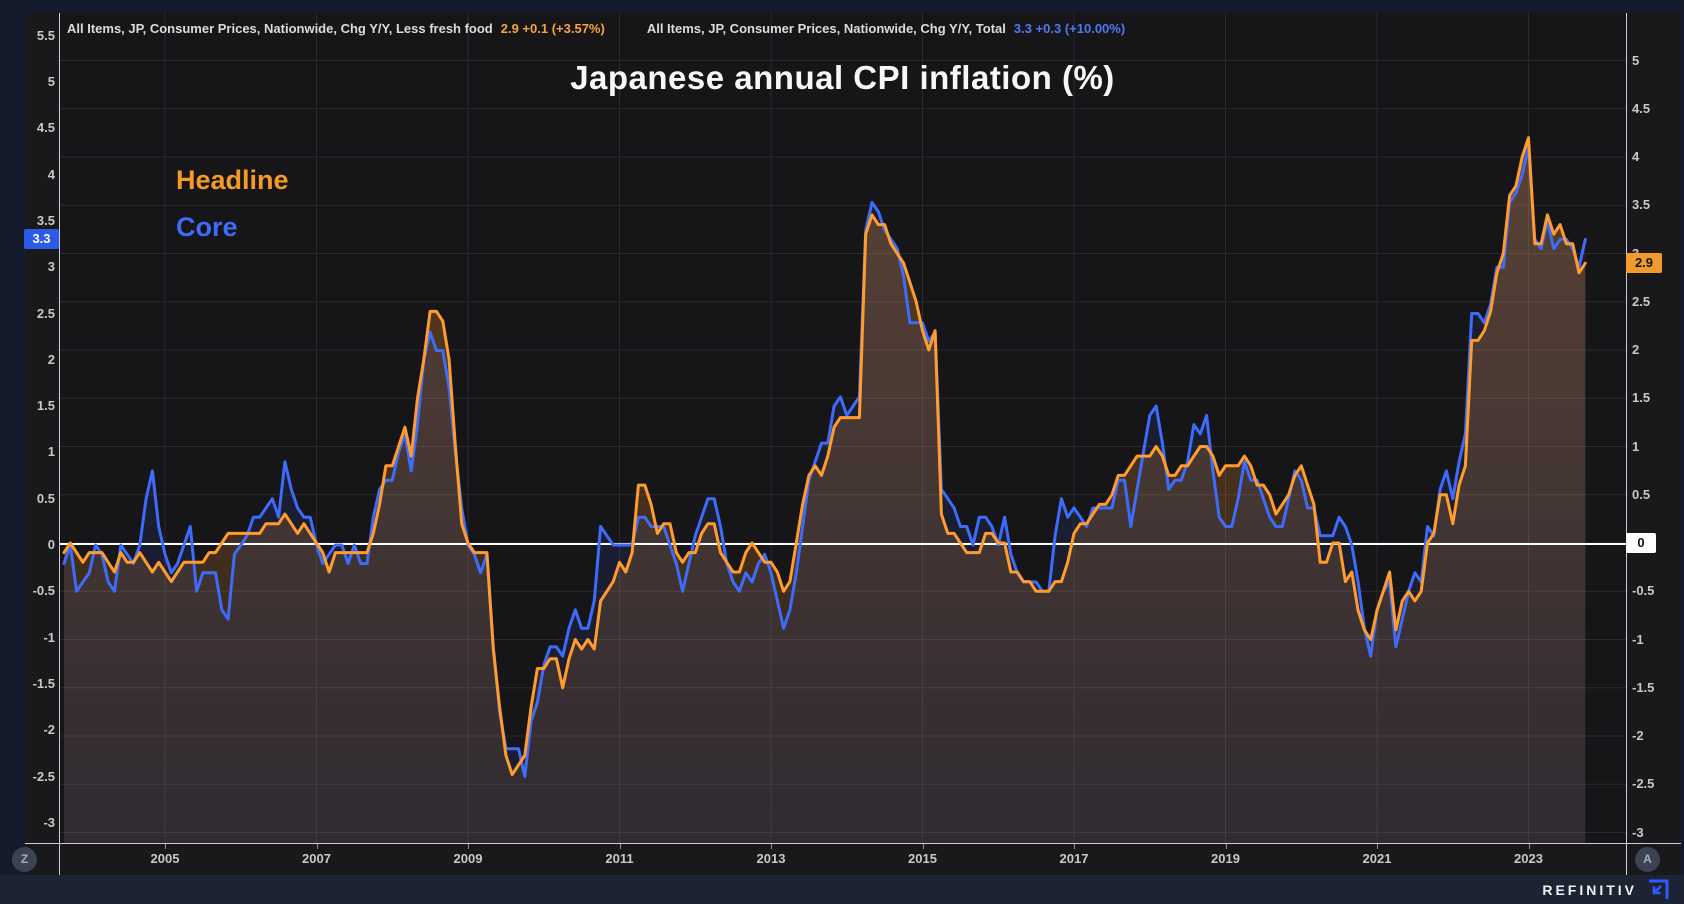  What do you see at coordinates (1638, 735) in the screenshot?
I see `y-axis-right-tick-label: -2` at bounding box center [1638, 735].